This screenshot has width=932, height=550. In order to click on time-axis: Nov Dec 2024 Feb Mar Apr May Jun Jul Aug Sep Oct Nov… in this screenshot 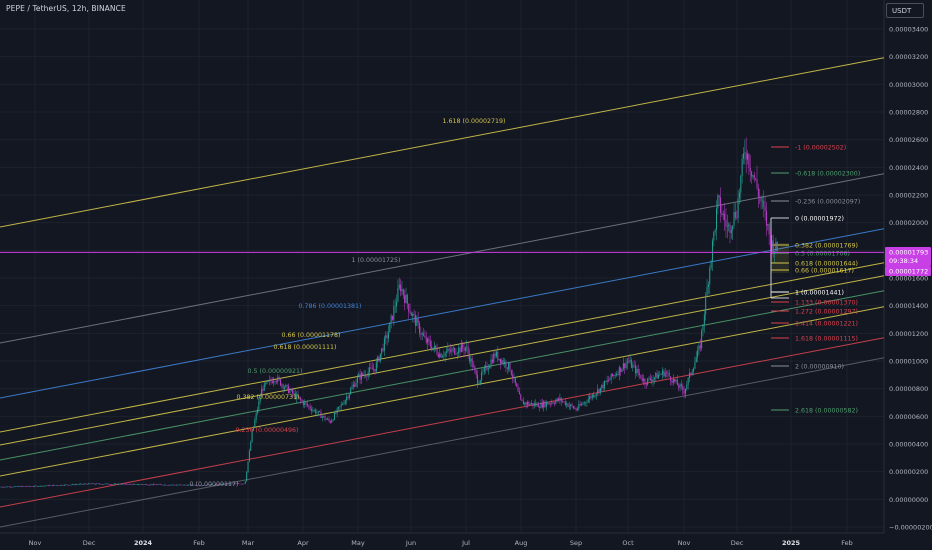, I will do `click(441, 543)`.